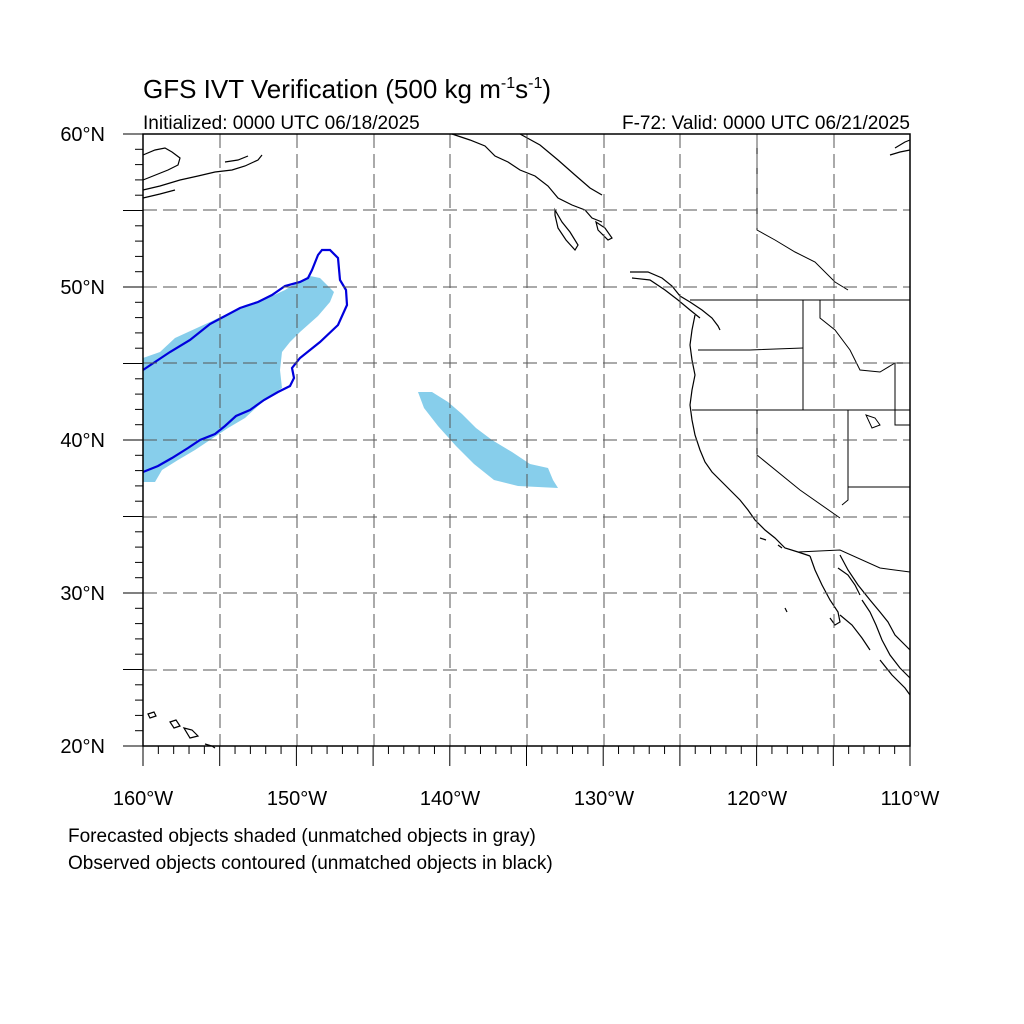 The height and width of the screenshot is (1024, 1024). Describe the element at coordinates (297, 799) in the screenshot. I see `lon-label-150w: 150°W` at that location.